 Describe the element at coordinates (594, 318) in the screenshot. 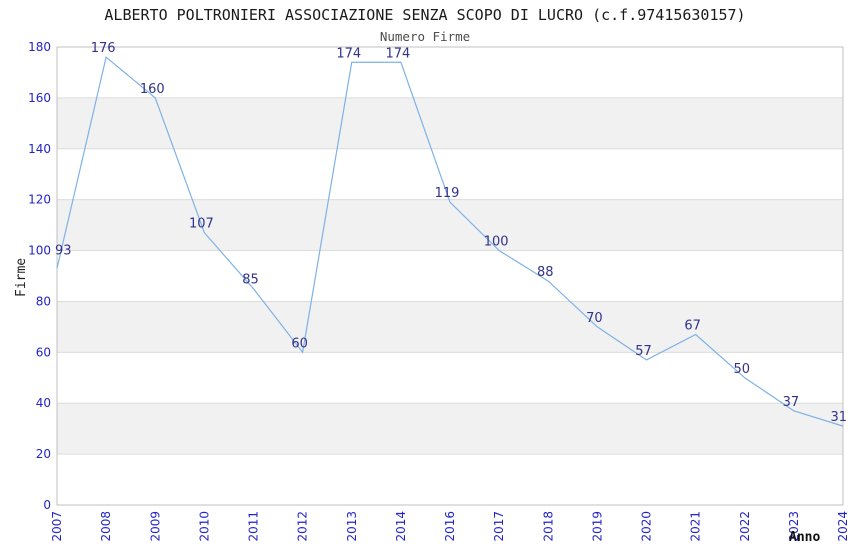

I see `data-label: 70` at that location.